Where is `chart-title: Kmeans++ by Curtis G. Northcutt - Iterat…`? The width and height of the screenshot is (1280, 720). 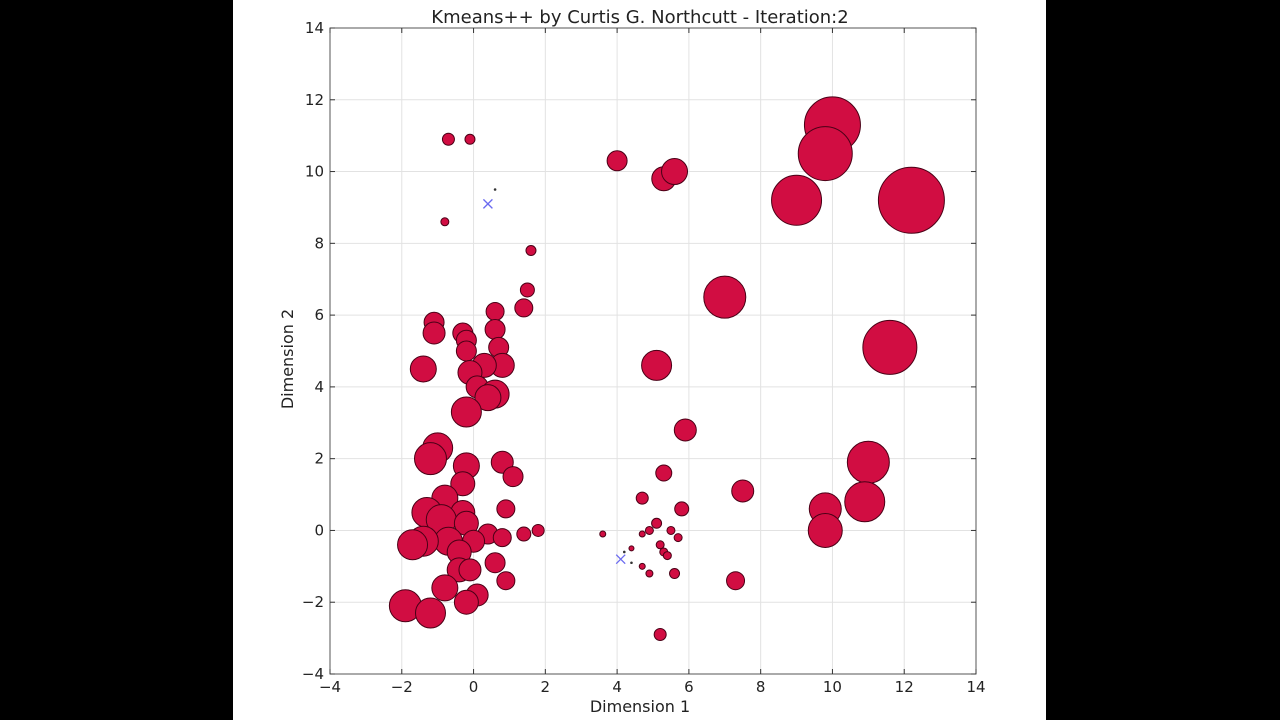 chart-title: Kmeans++ by Curtis G. Northcutt - Iterat… is located at coordinates (639, 17).